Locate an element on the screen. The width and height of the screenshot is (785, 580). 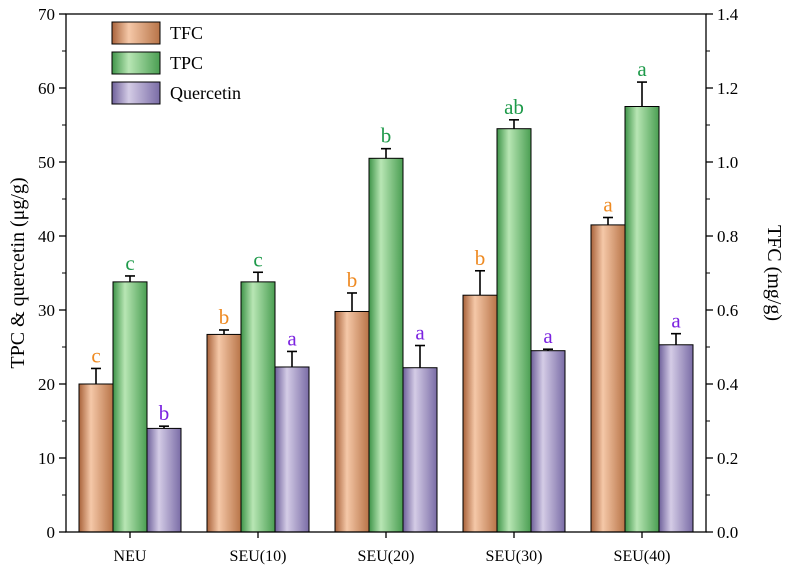
right-tick-label: 0.2 is located at coordinates (727, 458).